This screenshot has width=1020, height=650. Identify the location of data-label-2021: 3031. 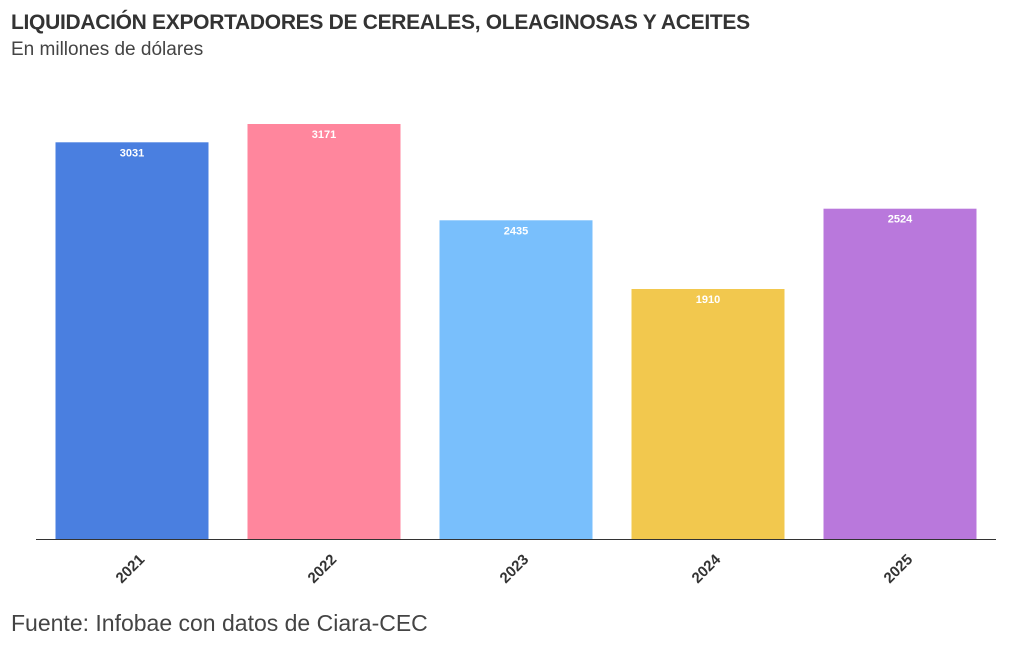
(132, 153).